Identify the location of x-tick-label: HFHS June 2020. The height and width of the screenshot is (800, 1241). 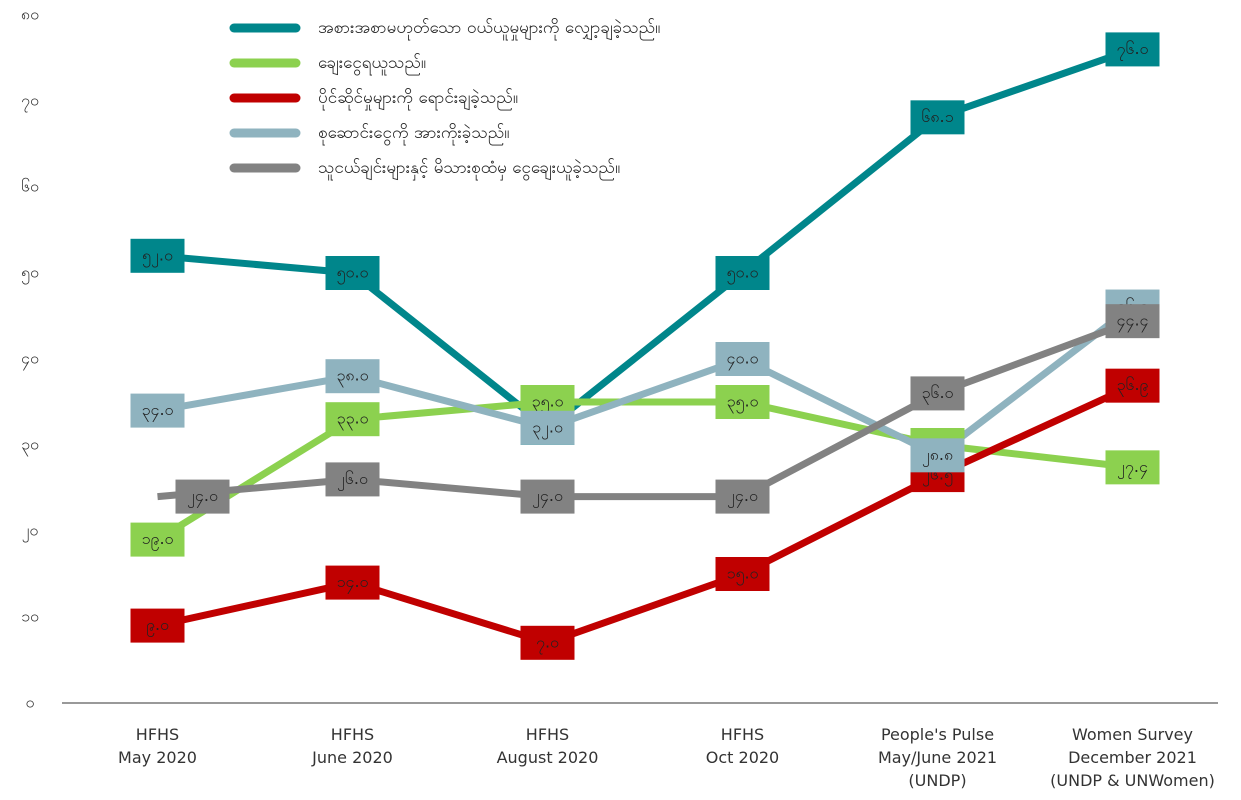
(352, 746).